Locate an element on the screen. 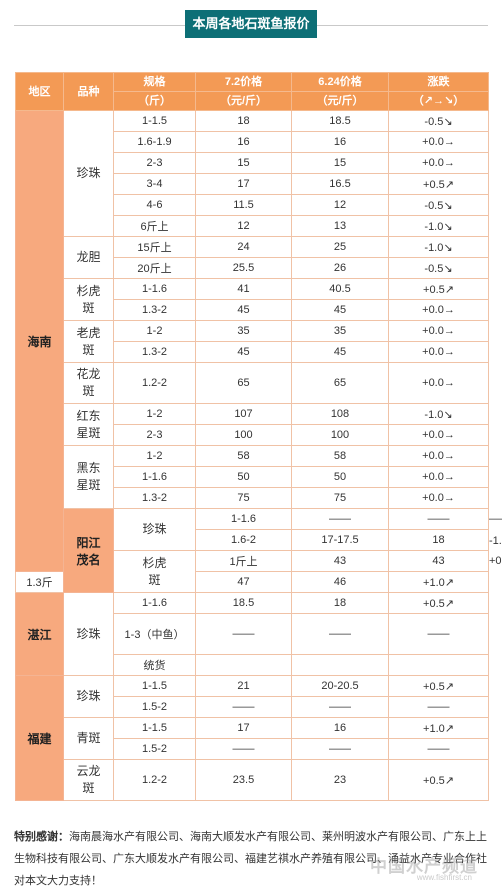 The width and height of the screenshot is (502, 894). price-a-cell: 47 is located at coordinates (243, 582).